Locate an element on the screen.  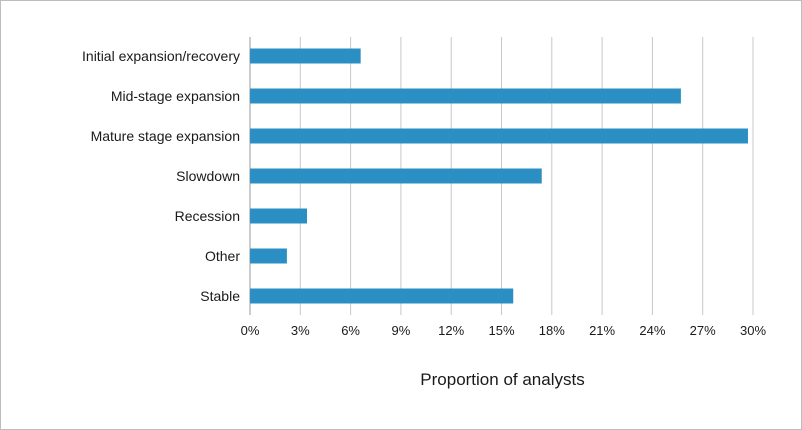
category-label: Initial expansion/recovery is located at coordinates (161, 56).